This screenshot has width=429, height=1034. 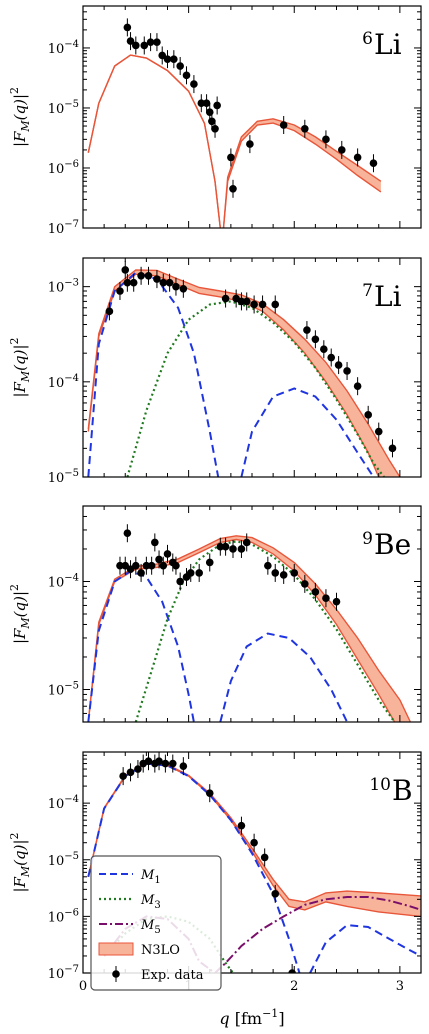 I want to click on n3lo-band-upper, so click(x=154, y=141).